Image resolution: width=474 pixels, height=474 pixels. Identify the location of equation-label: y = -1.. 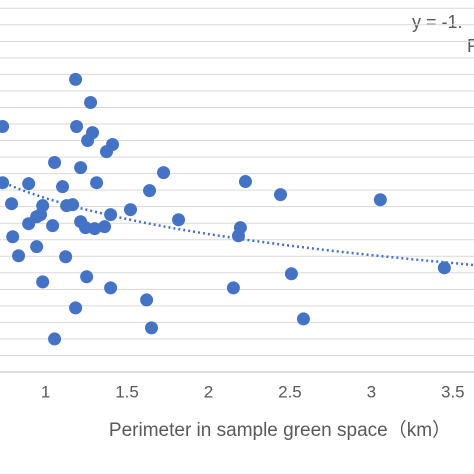
(437, 22).